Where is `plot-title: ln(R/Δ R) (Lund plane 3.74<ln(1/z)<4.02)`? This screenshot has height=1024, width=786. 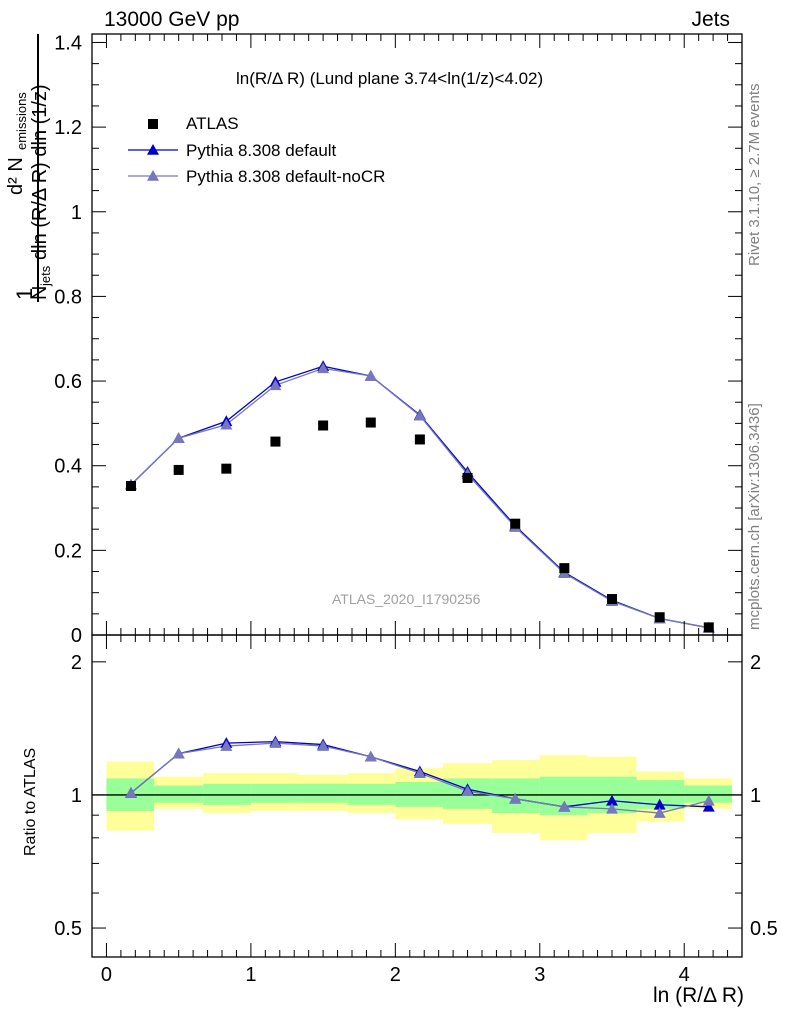
plot-title: ln(R/Δ R) (Lund plane 3.74<ln(1/z)<4.02) is located at coordinates (390, 78).